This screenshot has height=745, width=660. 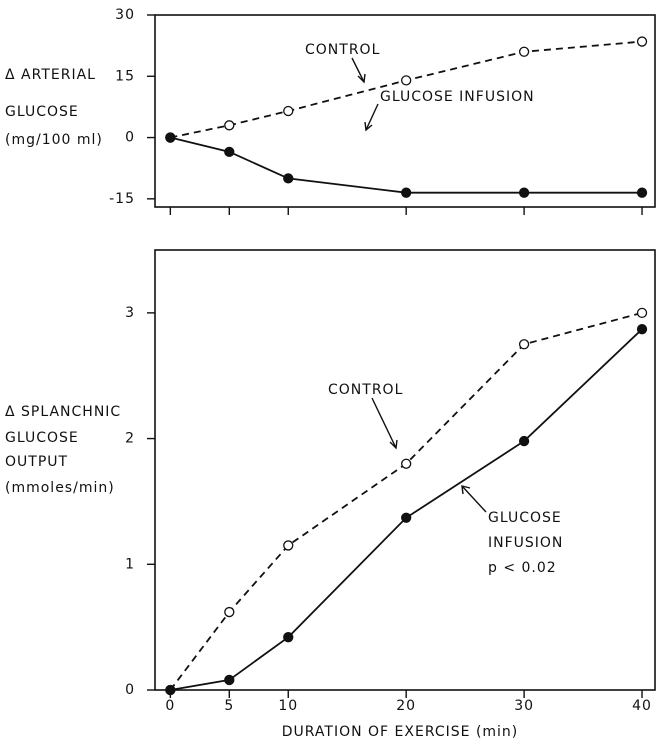 I want to click on x-tick-label: 30, so click(x=524, y=706).